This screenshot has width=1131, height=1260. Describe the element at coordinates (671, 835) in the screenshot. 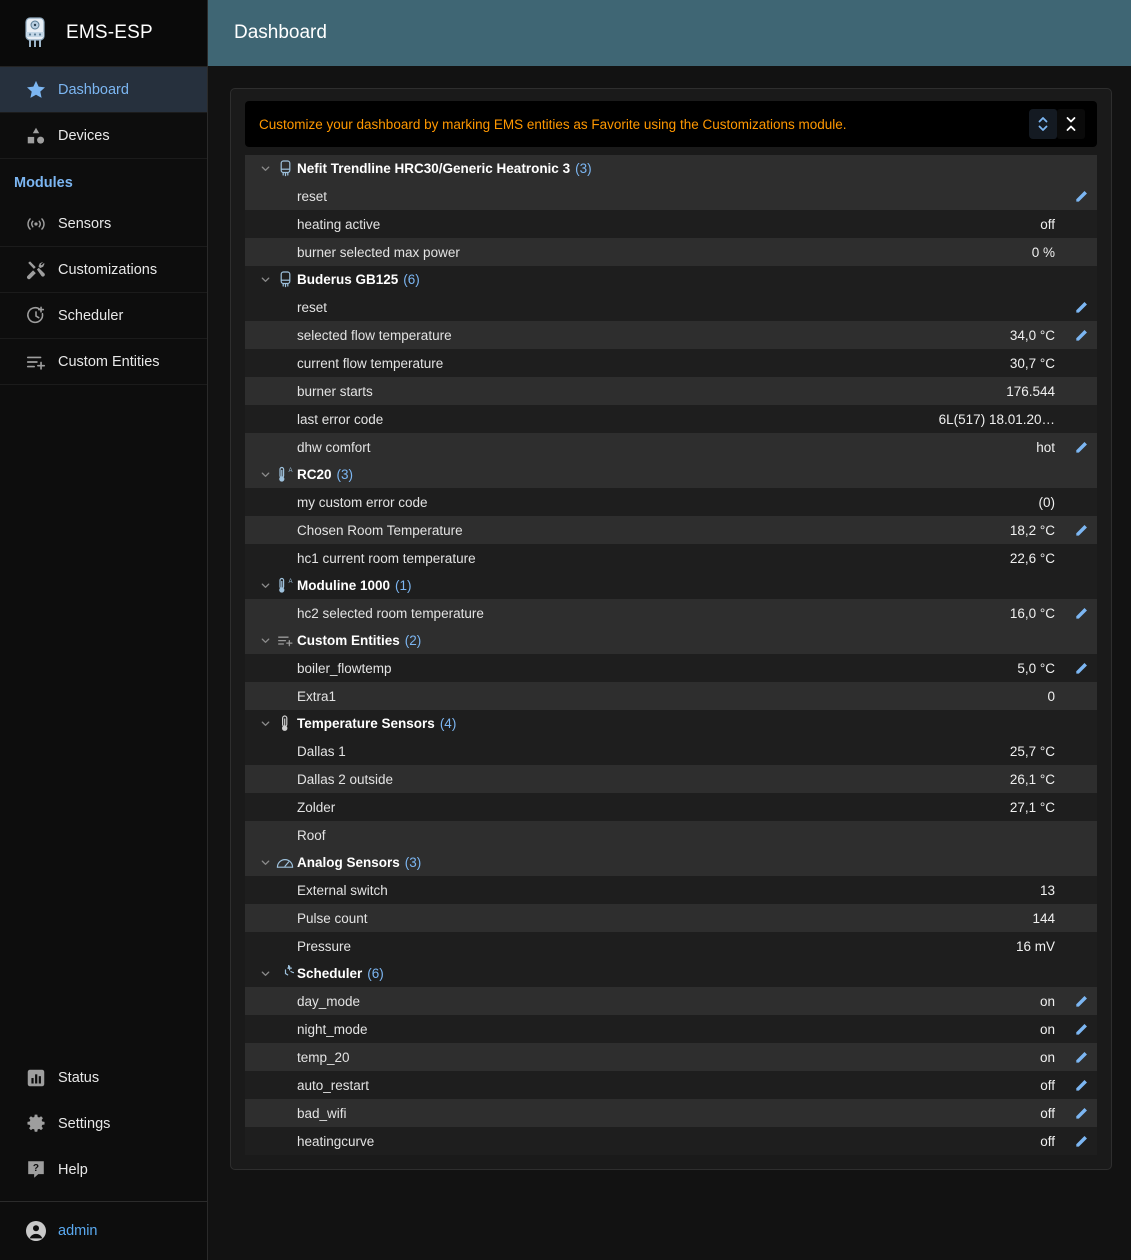

I see `table-row: Roof` at that location.